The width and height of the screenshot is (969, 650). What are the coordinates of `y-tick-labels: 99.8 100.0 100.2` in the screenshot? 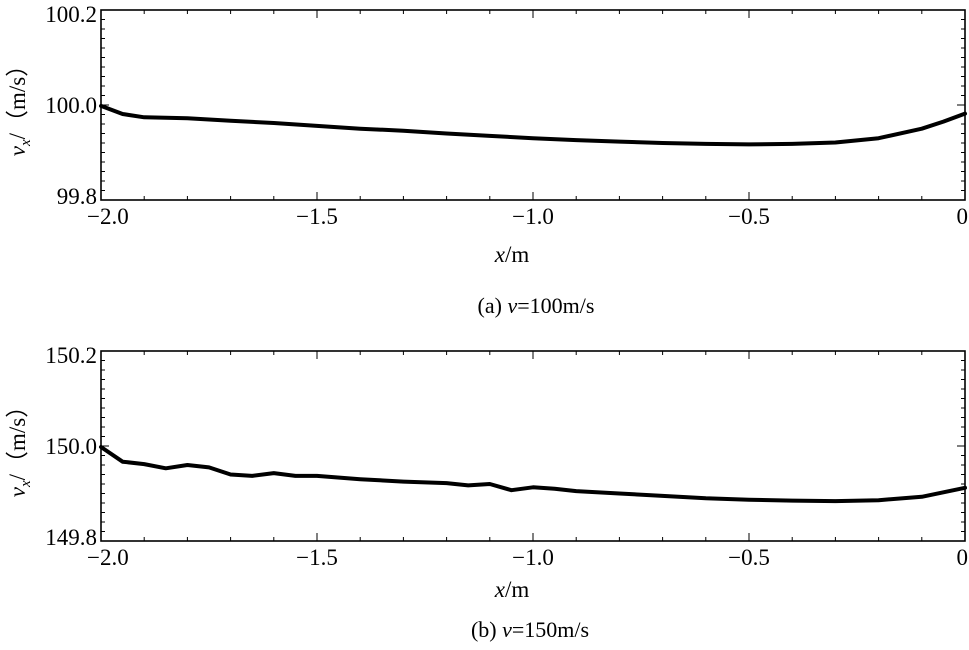 It's located at (71, 105).